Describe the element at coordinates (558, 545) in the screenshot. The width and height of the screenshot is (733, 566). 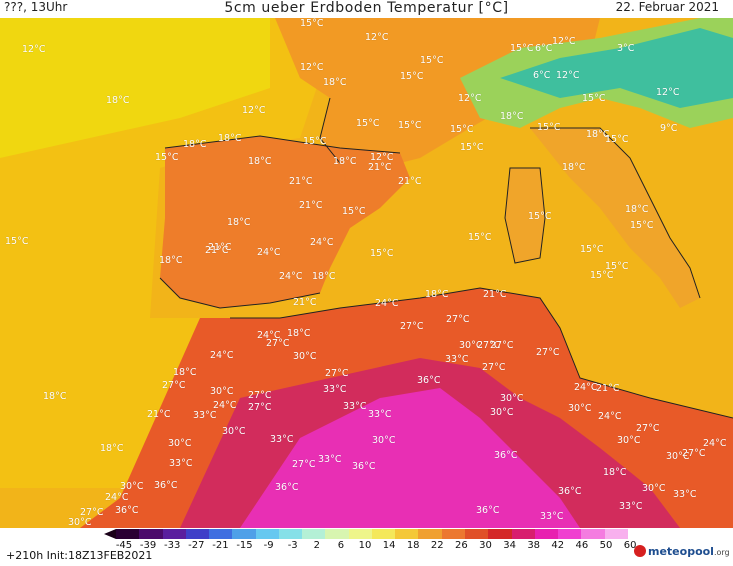
I see `scale-tick-label: 42` at that location.